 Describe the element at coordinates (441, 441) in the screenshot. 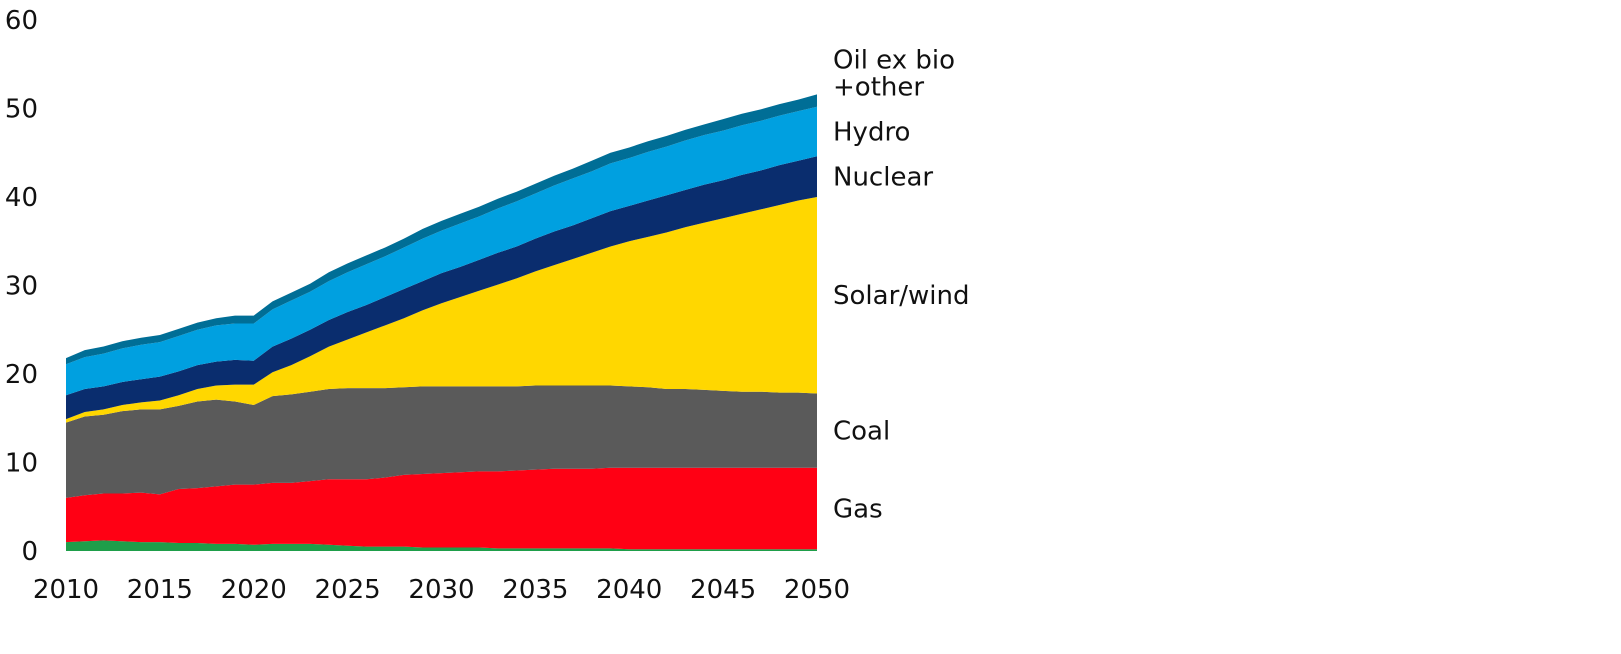

I see `area-coal` at that location.